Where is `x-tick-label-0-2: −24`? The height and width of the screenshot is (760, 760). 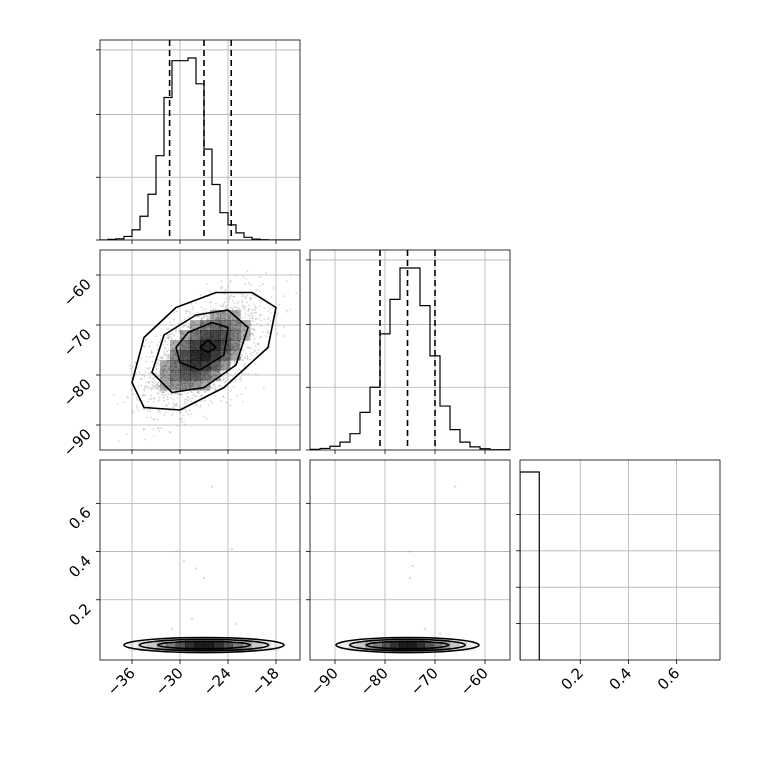
x-tick-label-0-2: −24 is located at coordinates (217, 681).